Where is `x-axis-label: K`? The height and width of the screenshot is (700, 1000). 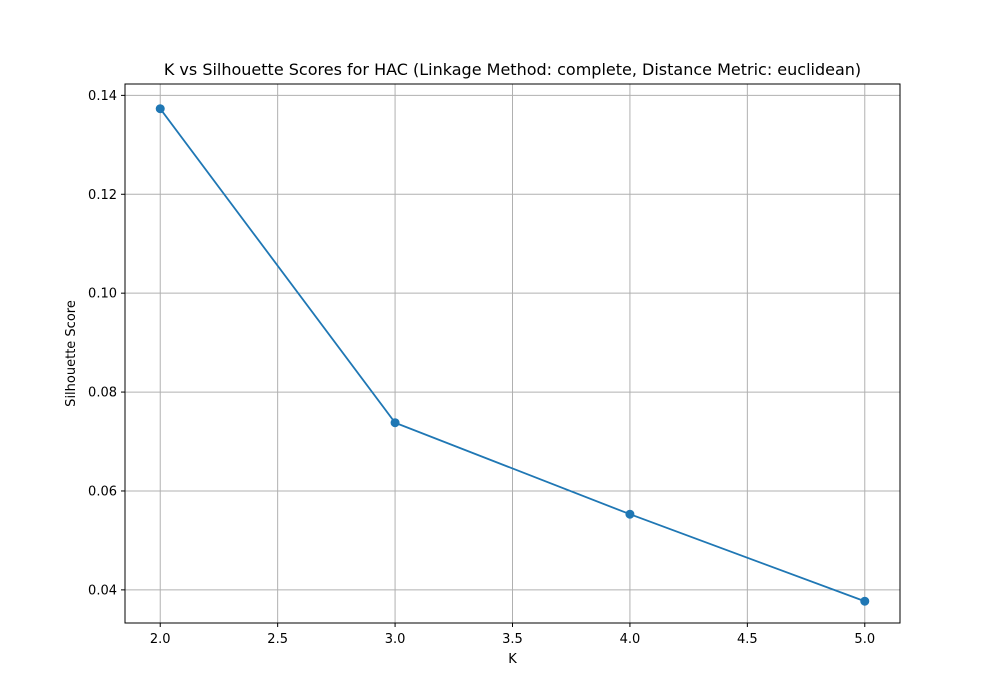 x-axis-label: K is located at coordinates (512, 659).